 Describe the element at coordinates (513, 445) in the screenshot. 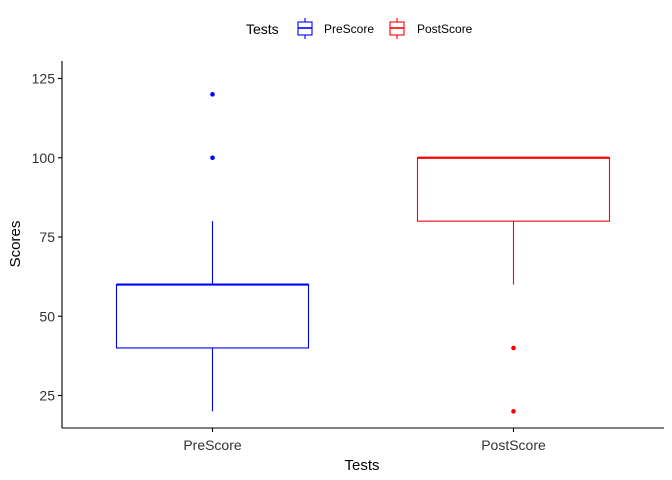

I see `x-tick-label: PostScore` at that location.